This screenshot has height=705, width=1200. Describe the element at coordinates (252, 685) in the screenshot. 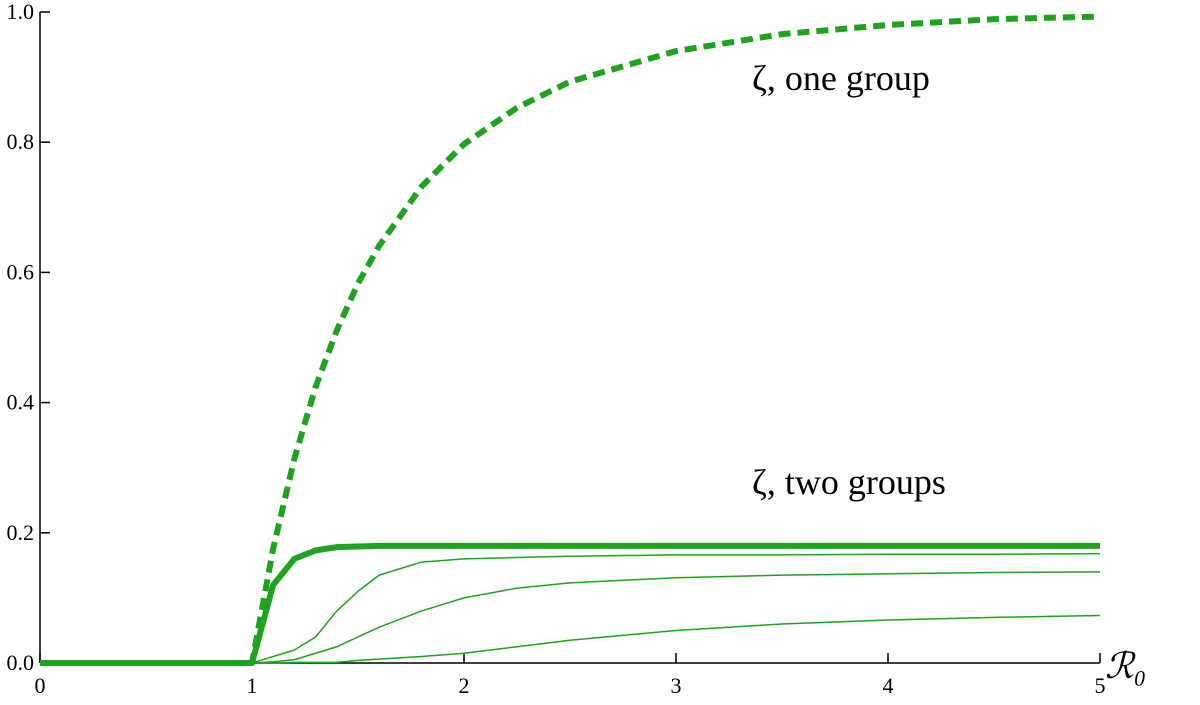

I see `x-tick-label: 1` at that location.